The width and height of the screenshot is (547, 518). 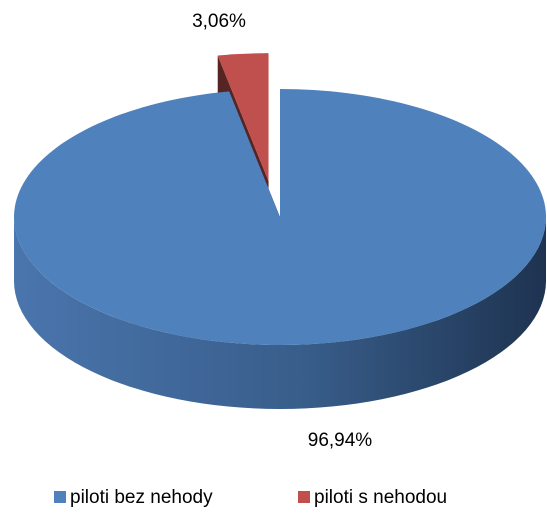 What do you see at coordinates (340, 440) in the screenshot?
I see `data-label: 96,94%` at bounding box center [340, 440].